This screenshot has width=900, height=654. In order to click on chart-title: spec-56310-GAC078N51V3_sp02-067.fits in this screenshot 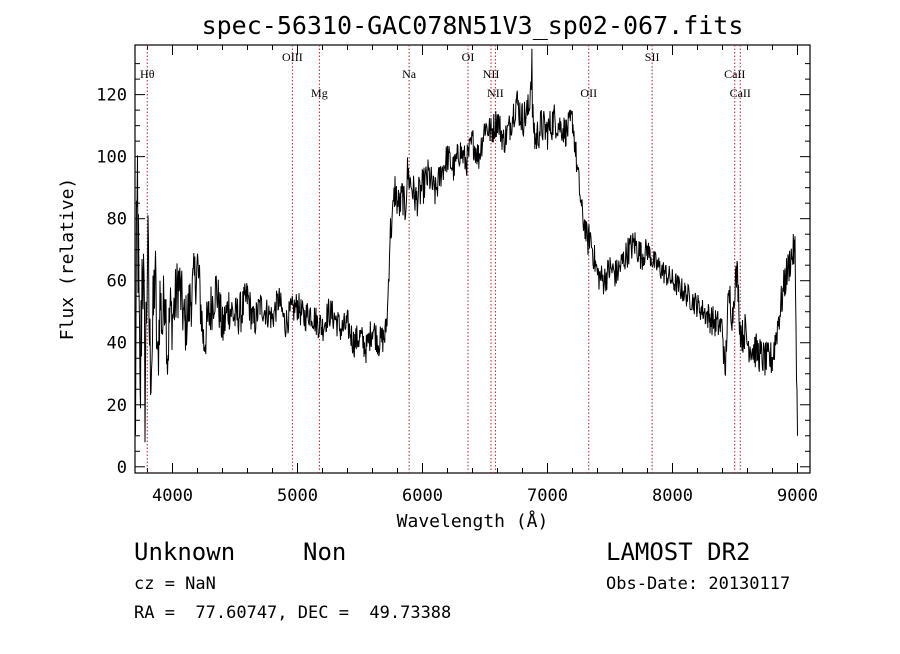, I will do `click(473, 25)`.